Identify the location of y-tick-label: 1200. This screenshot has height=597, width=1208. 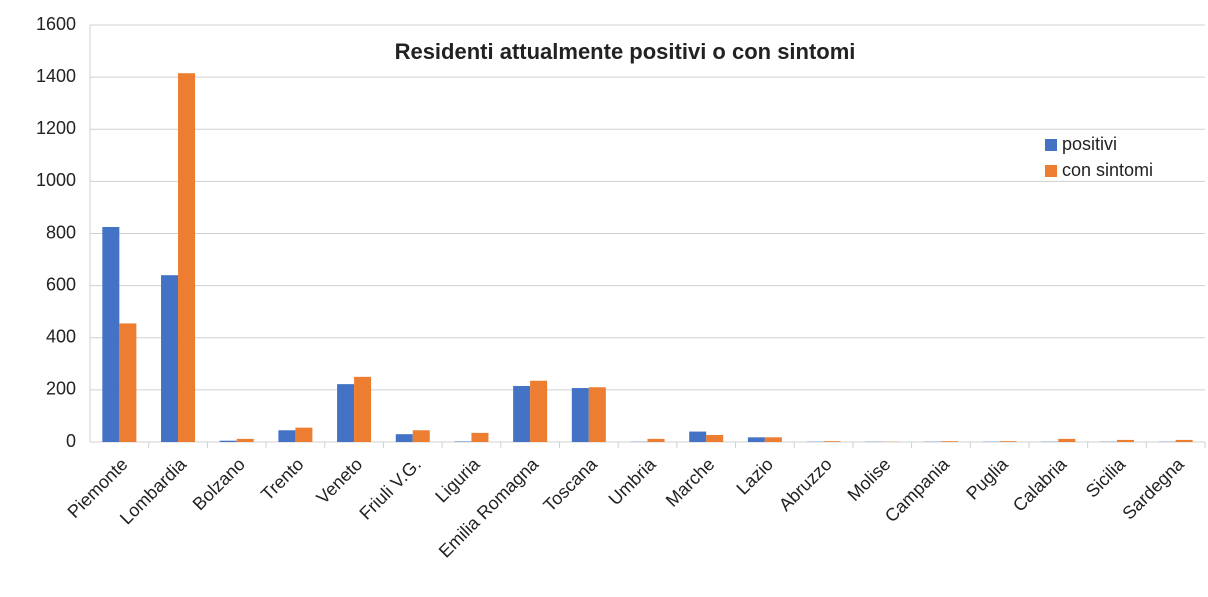
(56, 128).